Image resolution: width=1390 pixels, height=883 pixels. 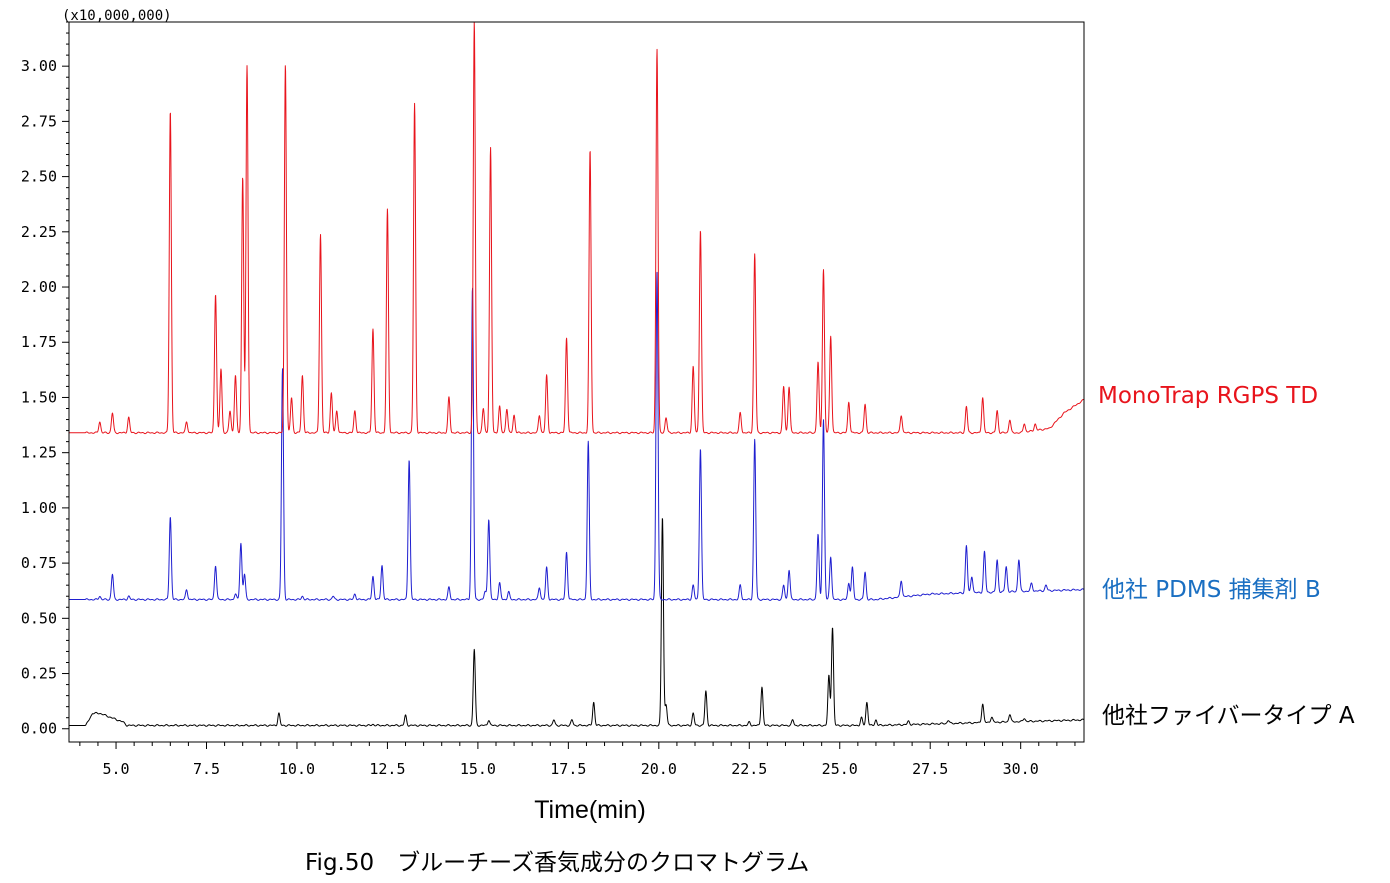 What do you see at coordinates (39, 618) in the screenshot?
I see `y-tick-label: 0.50` at bounding box center [39, 618].